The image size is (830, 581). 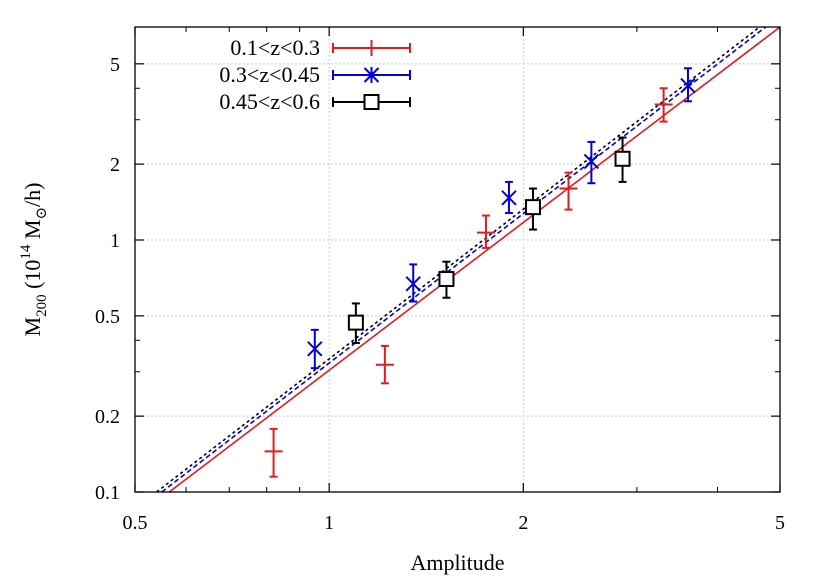 What do you see at coordinates (780, 523) in the screenshot?
I see `x-tick-label: 5` at bounding box center [780, 523].